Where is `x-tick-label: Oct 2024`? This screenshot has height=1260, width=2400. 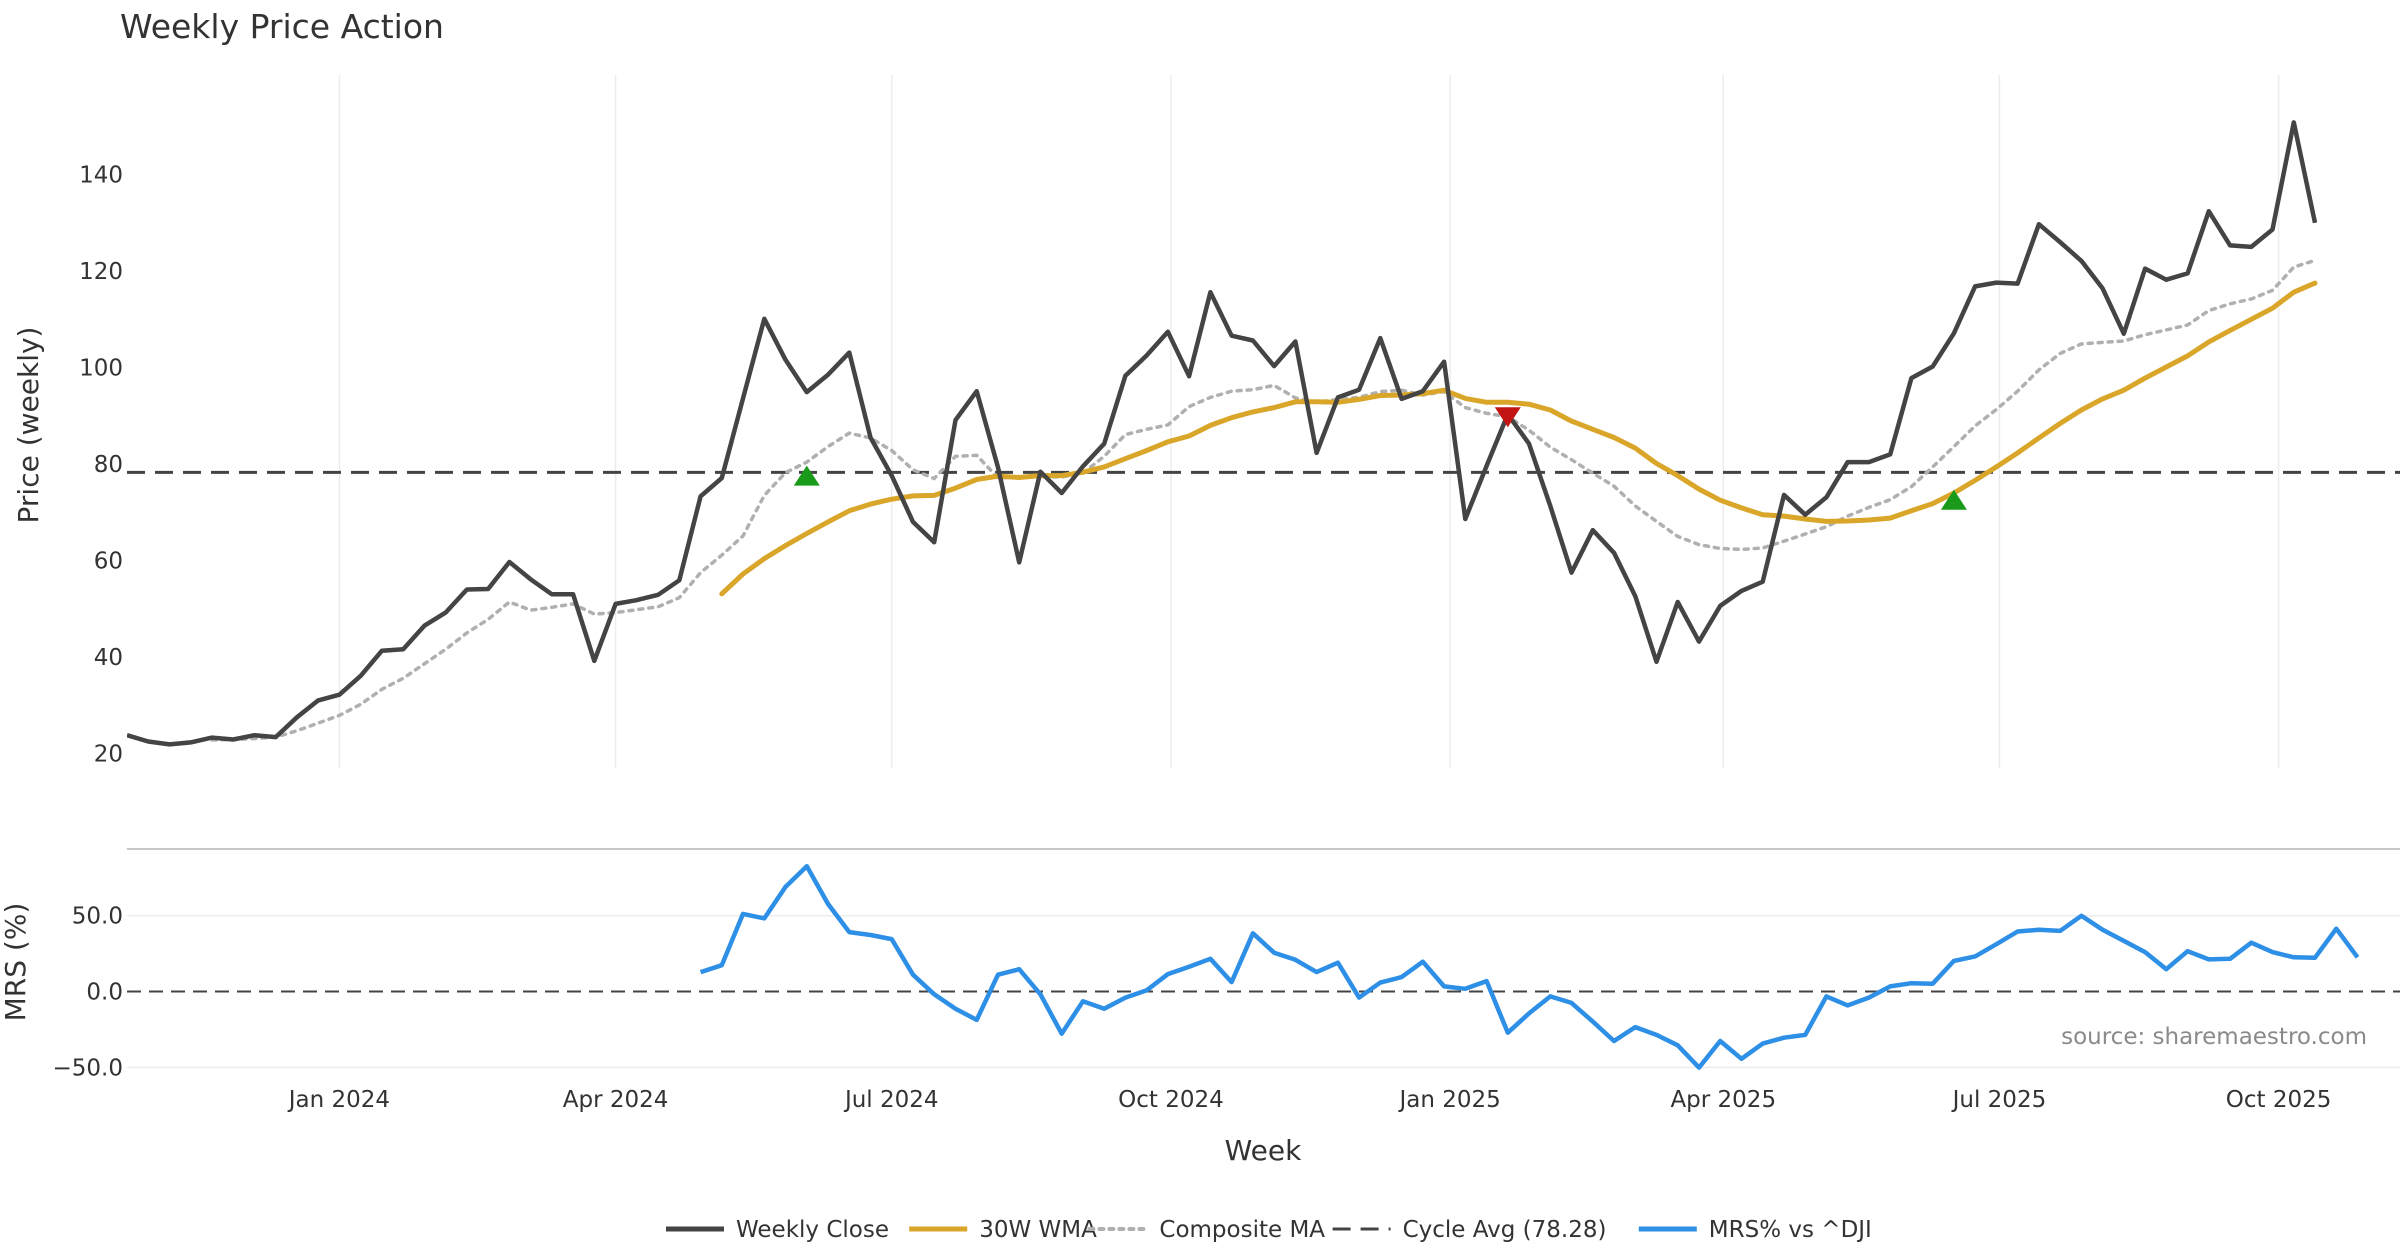 x-tick-label: Oct 2024 is located at coordinates (1171, 1100).